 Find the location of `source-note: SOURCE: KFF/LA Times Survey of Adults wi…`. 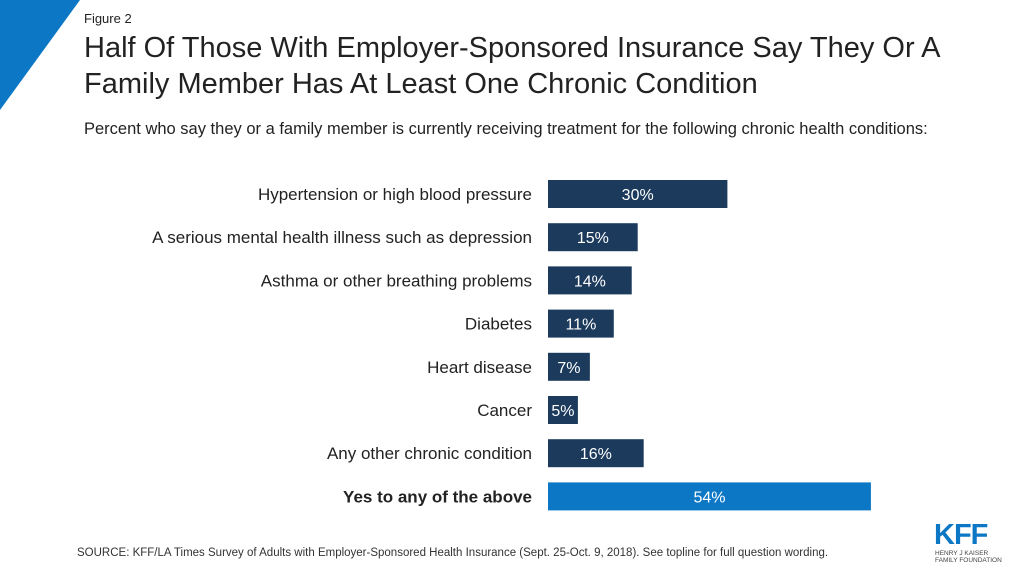

source-note: SOURCE: KFF/LA Times Survey of Adults wi… is located at coordinates (453, 553).